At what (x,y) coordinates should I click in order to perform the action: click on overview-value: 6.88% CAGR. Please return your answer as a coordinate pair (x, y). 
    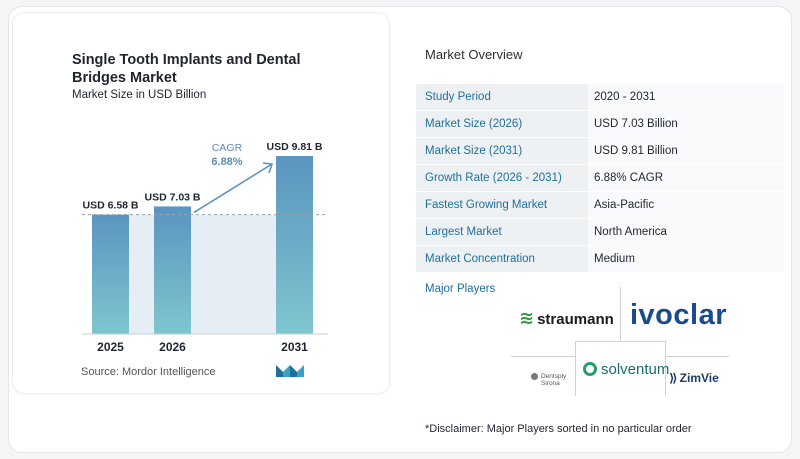
    Looking at the image, I should click on (686, 178).